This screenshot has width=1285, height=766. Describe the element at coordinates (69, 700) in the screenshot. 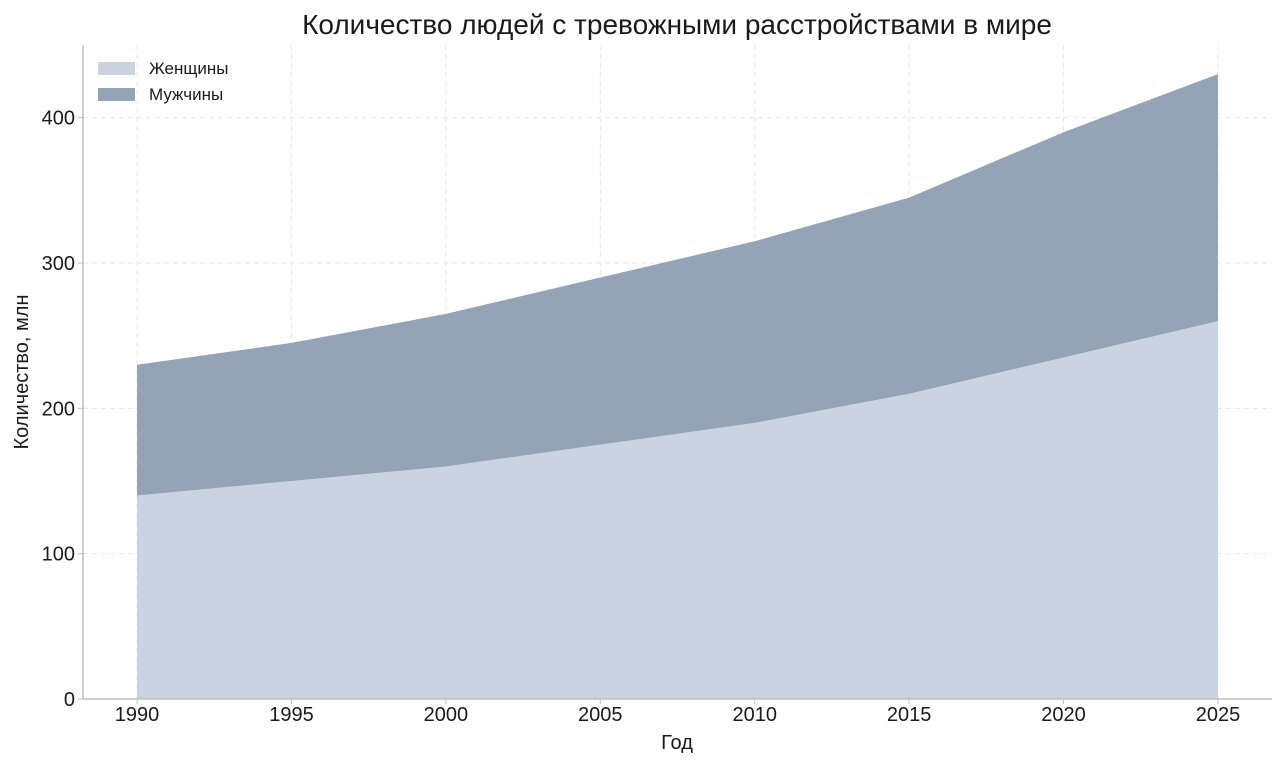

I see `y-tick-label: 0` at that location.